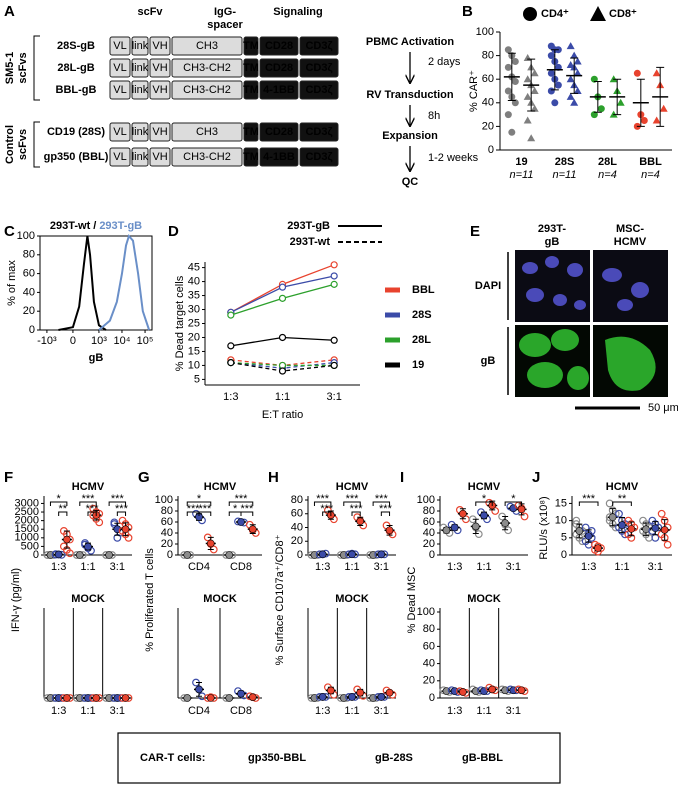 Image resolution: width=678 pixels, height=801 pixels. What do you see at coordinates (172, 758) in the screenshot?
I see `legend-title: CAR-T cells:` at bounding box center [172, 758].